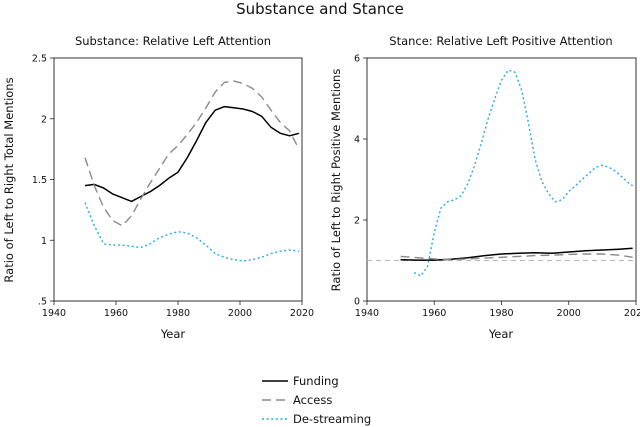 The image size is (640, 427). I want to click on figure-title: Substance and Stance, so click(320, 9).